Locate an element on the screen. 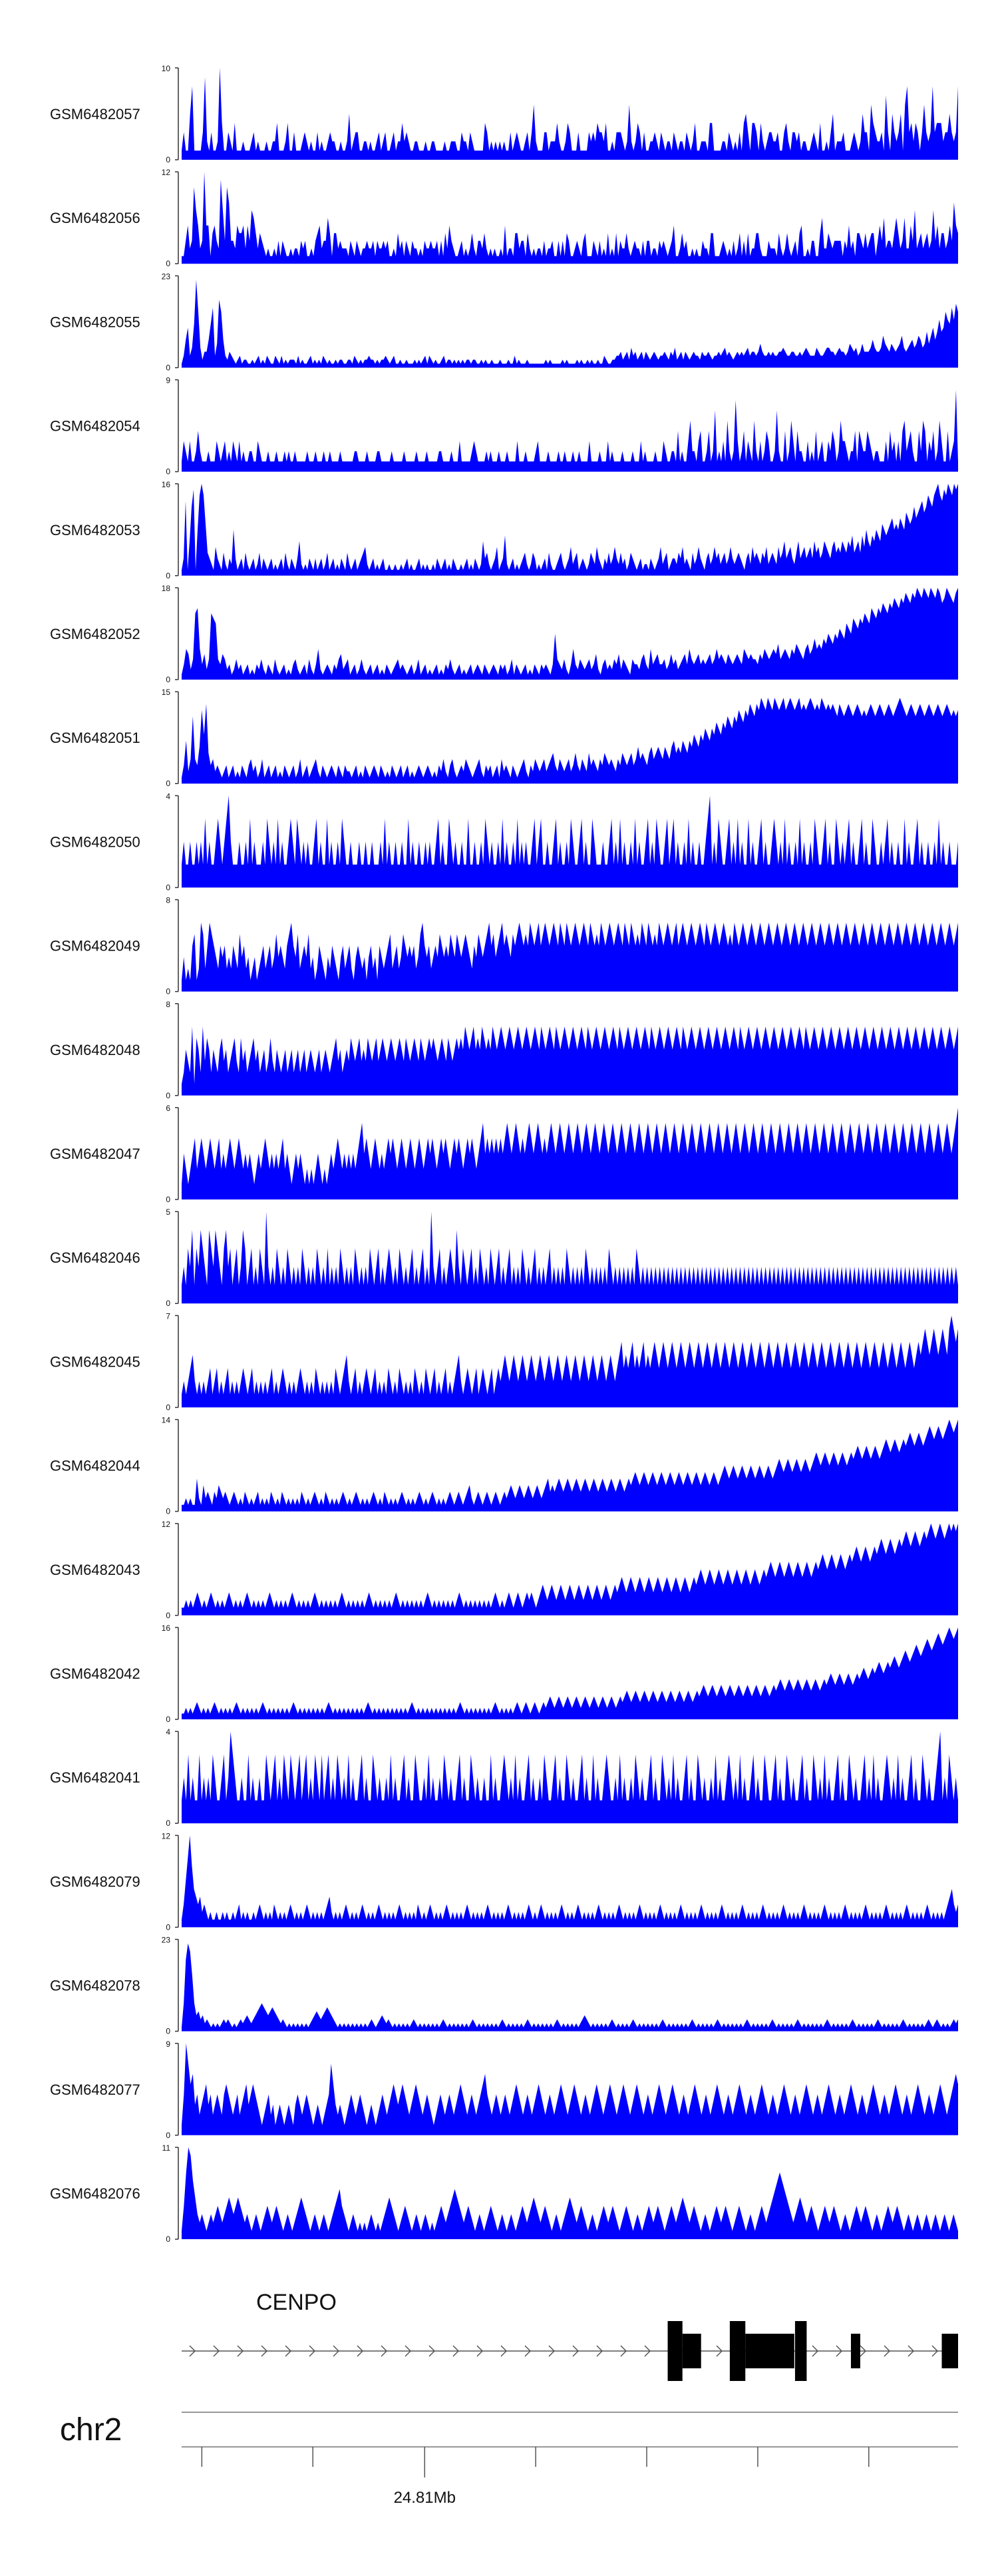 Image resolution: width=998 pixels, height=2576 pixels. track-GSM6482052: GSM6482052 18 0 is located at coordinates (504, 634).